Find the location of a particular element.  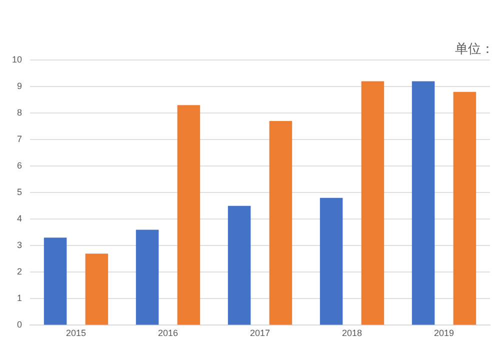

y-tick-label: 1 is located at coordinates (19, 298).